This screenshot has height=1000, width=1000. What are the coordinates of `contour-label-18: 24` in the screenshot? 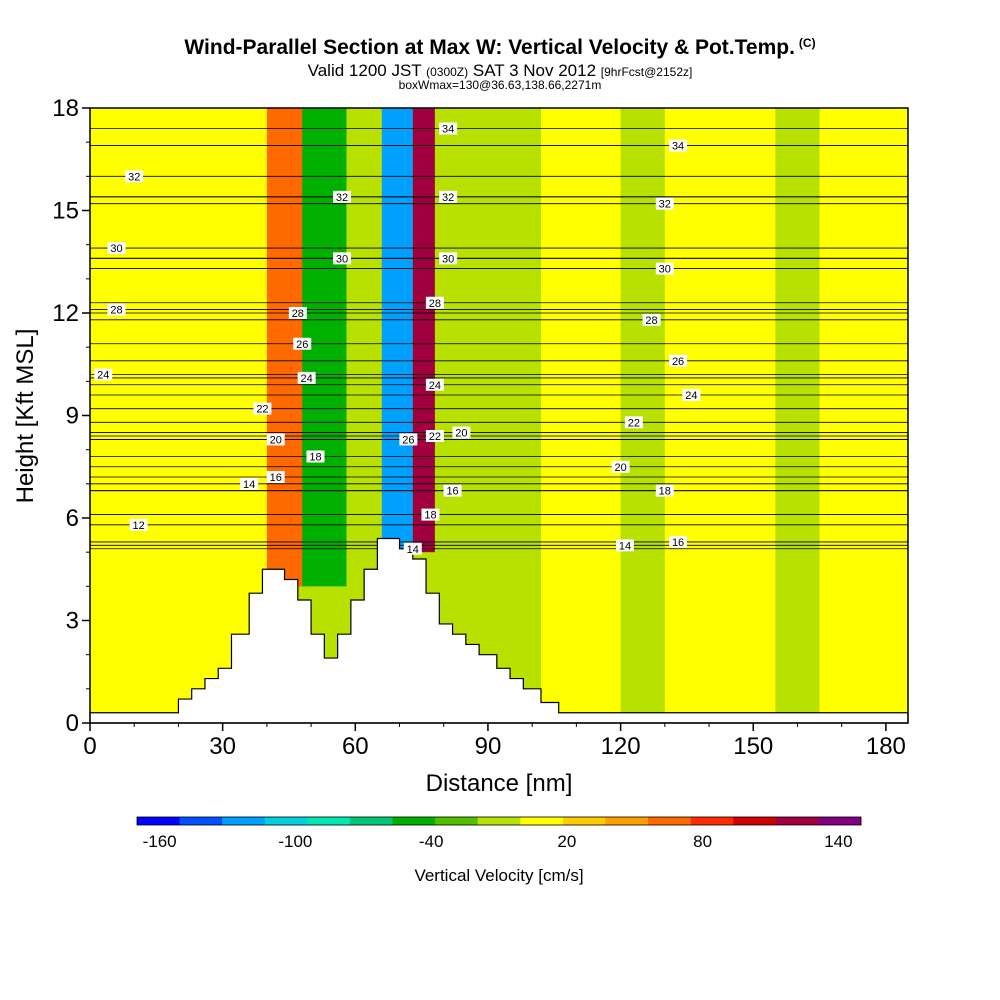 It's located at (434, 385).